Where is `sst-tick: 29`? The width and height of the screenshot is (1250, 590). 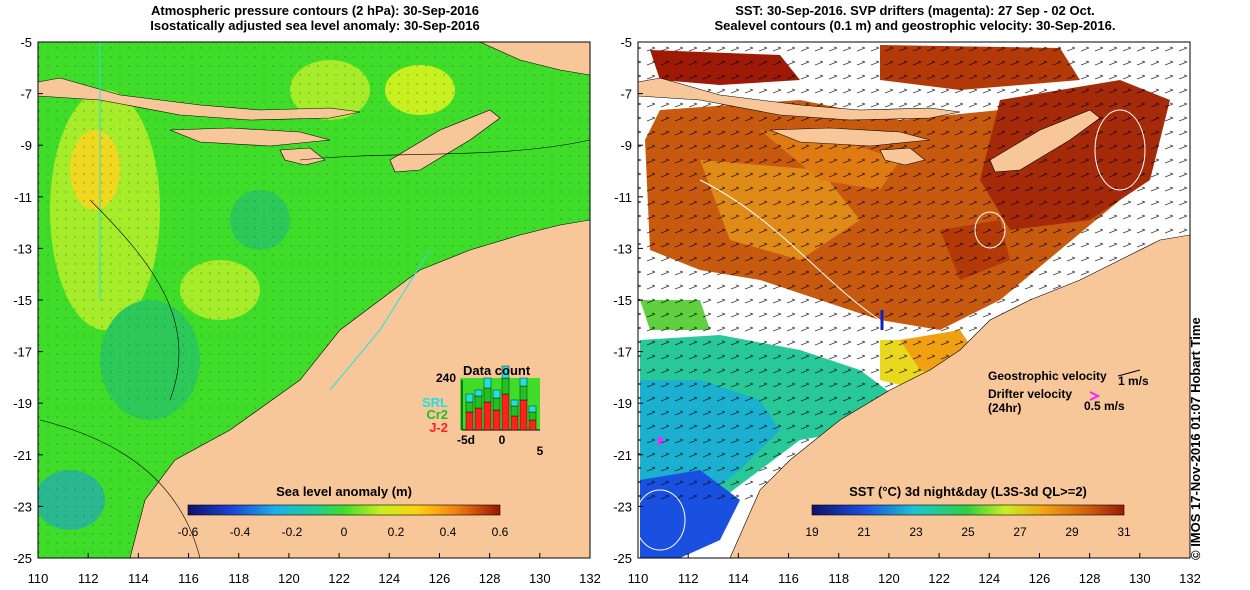 sst-tick: 29 is located at coordinates (1072, 532).